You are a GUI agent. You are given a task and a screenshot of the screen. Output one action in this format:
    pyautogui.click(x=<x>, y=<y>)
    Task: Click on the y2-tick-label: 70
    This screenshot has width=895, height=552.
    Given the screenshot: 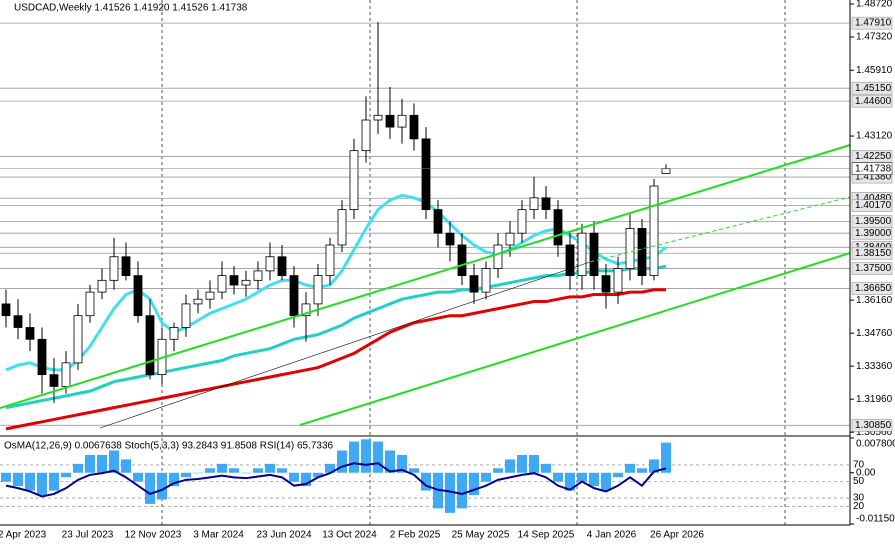 What is the action you would take?
    pyautogui.click(x=859, y=465)
    